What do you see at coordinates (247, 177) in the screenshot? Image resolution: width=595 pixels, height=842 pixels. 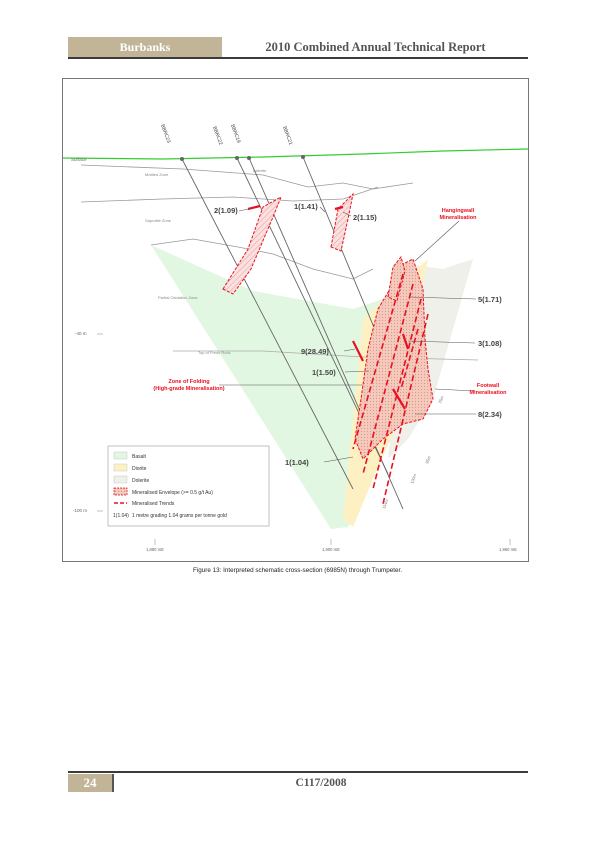 I see `mottled-zone-boundary` at bounding box center [247, 177].